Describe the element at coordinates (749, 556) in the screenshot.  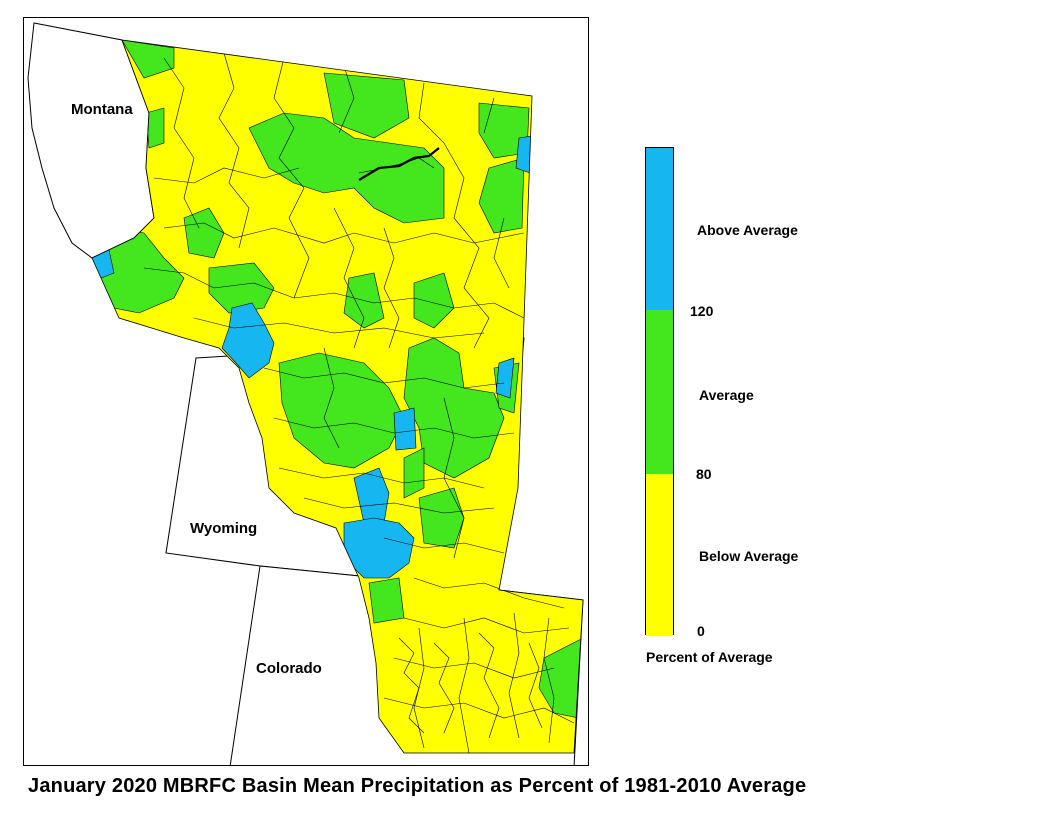
I see `legend-below-label: Below Average` at that location.